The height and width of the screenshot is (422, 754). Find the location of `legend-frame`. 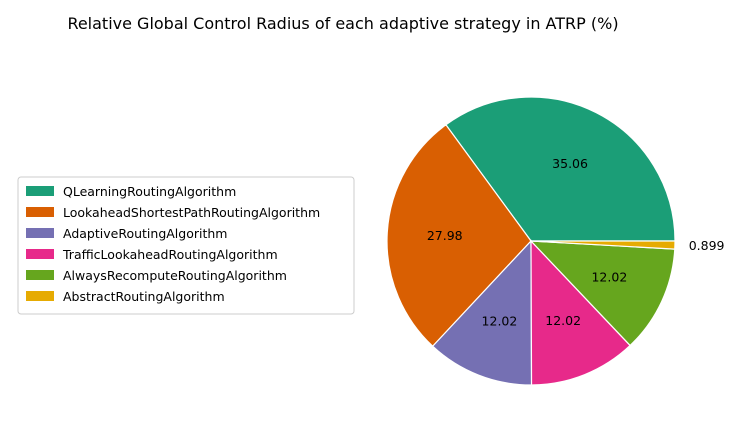

legend-frame is located at coordinates (186, 245).